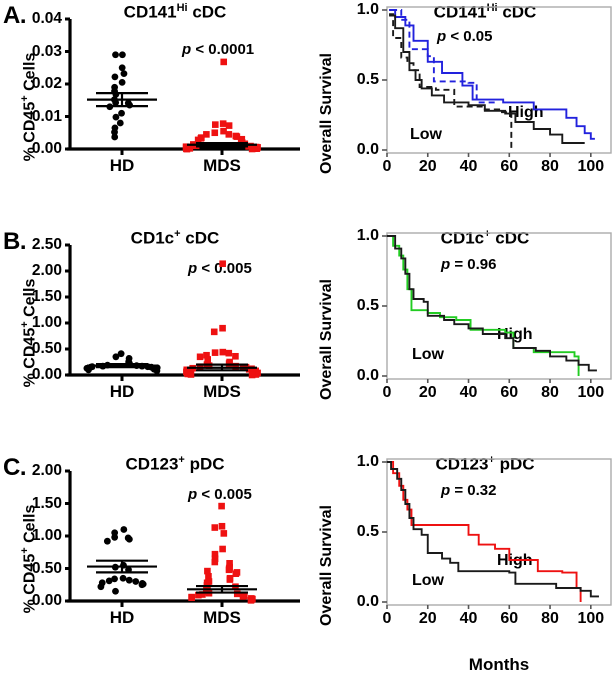 This screenshot has width=614, height=685. What do you see at coordinates (469, 490) in the screenshot?
I see `survival-p-value: p = 0.32` at bounding box center [469, 490].